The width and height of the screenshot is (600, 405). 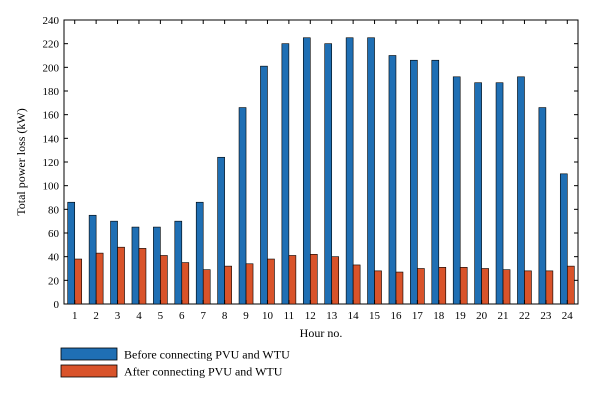 I want to click on x-tick-label: 4, so click(x=139, y=316).